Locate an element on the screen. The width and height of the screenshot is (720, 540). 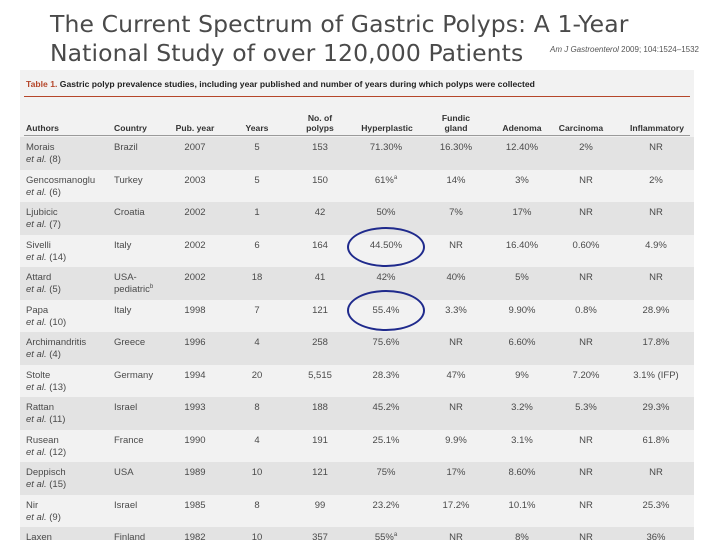
cell-fundic-gland: 17% is located at coordinates (456, 472).